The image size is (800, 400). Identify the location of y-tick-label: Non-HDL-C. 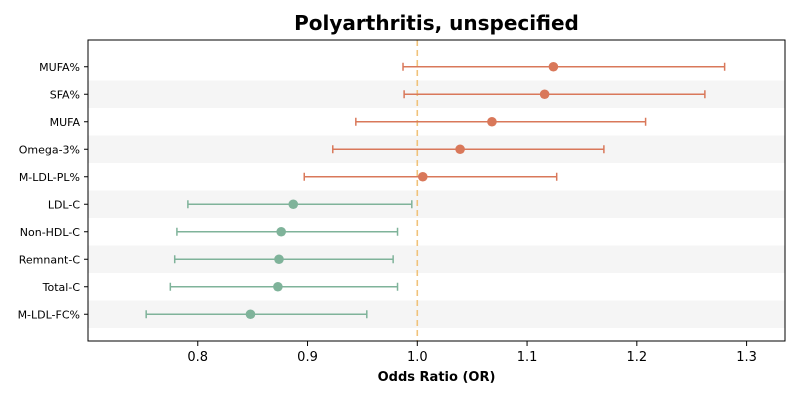
(50, 232).